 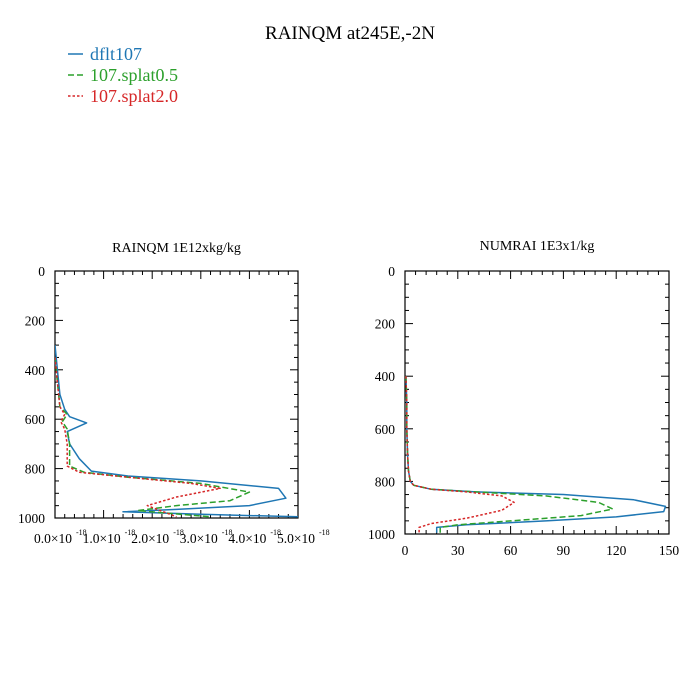 I want to click on x-tick-label: 4.0×10 -18, so click(x=254, y=537).